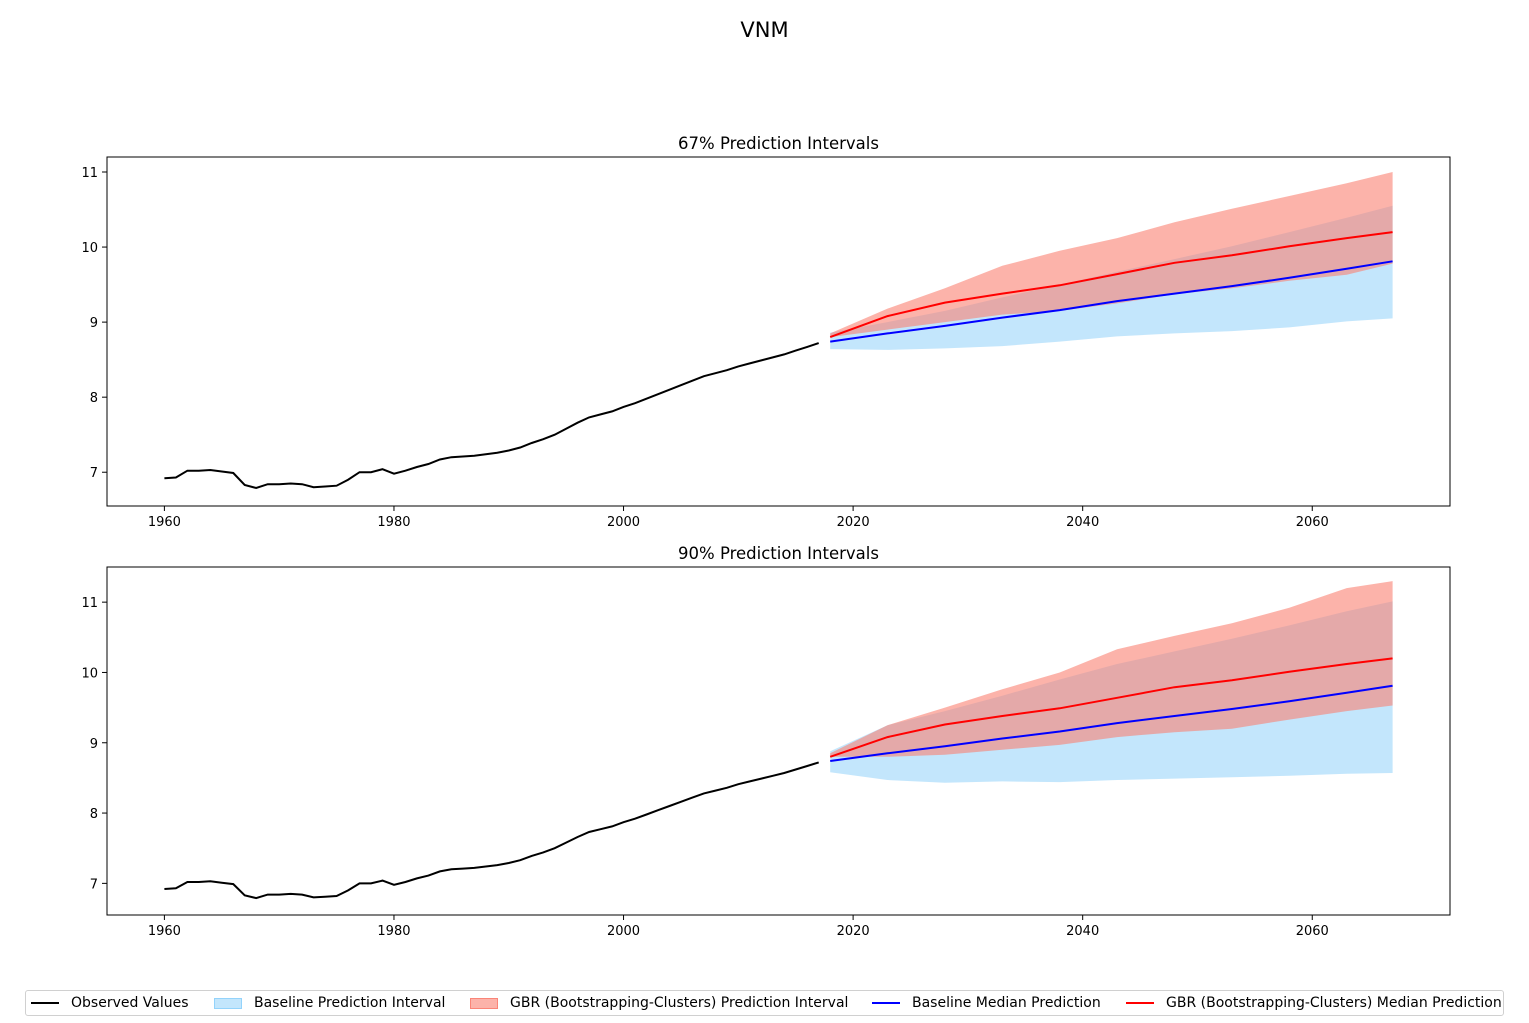 The image size is (1529, 1023). Describe the element at coordinates (778, 143) in the screenshot. I see `subplot-title: 67% Prediction Intervals` at that location.